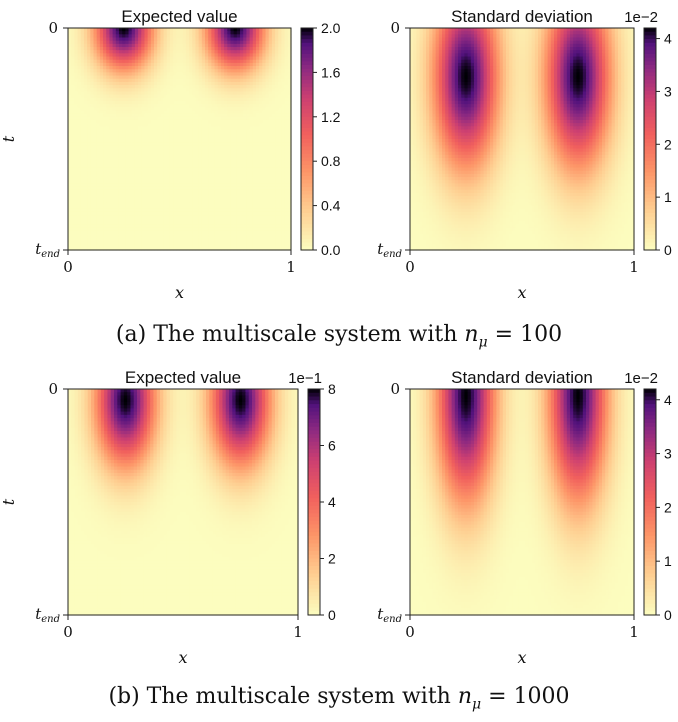 This screenshot has height=722, width=678. Describe the element at coordinates (291, 267) in the screenshot. I see `x-tick-label: 1` at that location.